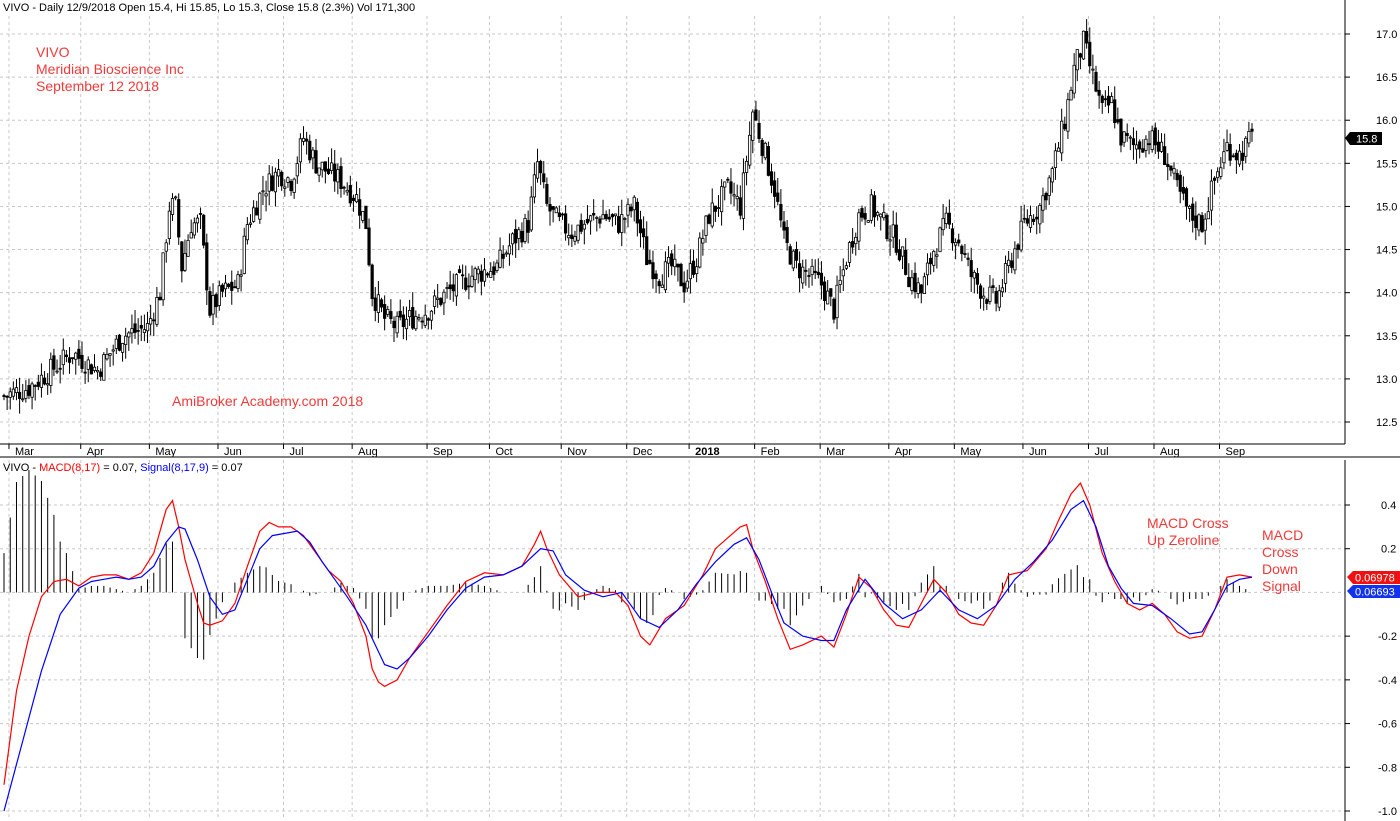  What do you see at coordinates (1388, 550) in the screenshot?
I see `macd-y-tick-label: 0.2` at bounding box center [1388, 550].